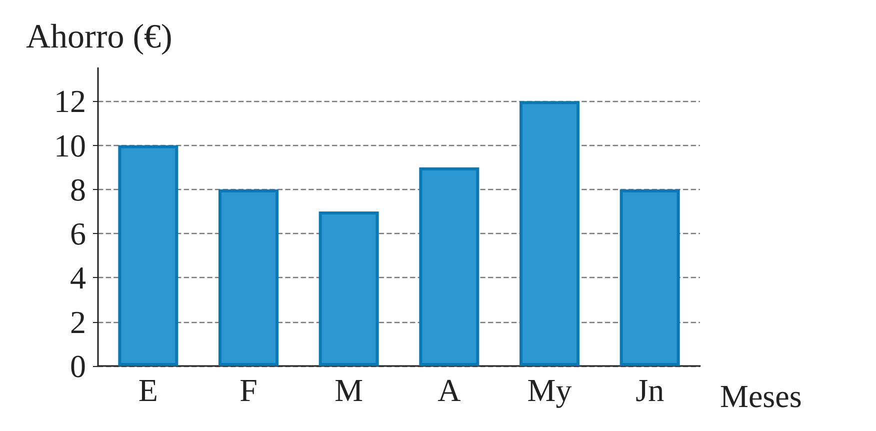 This screenshot has height=431, width=876. Describe the element at coordinates (650, 390) in the screenshot. I see `x-tick-label: Jn` at that location.